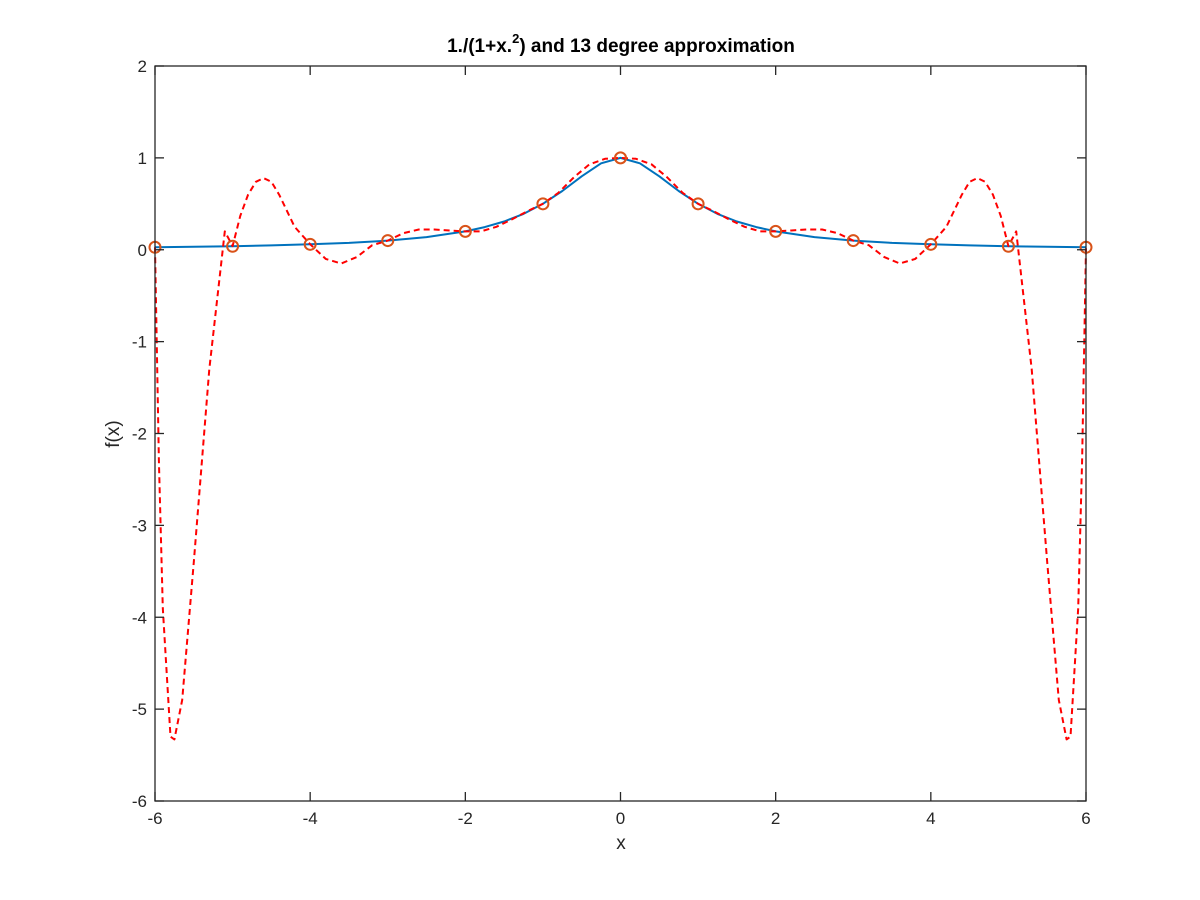 This screenshot has width=1200, height=900. I want to click on y-axis-label: f(x), so click(113, 433).